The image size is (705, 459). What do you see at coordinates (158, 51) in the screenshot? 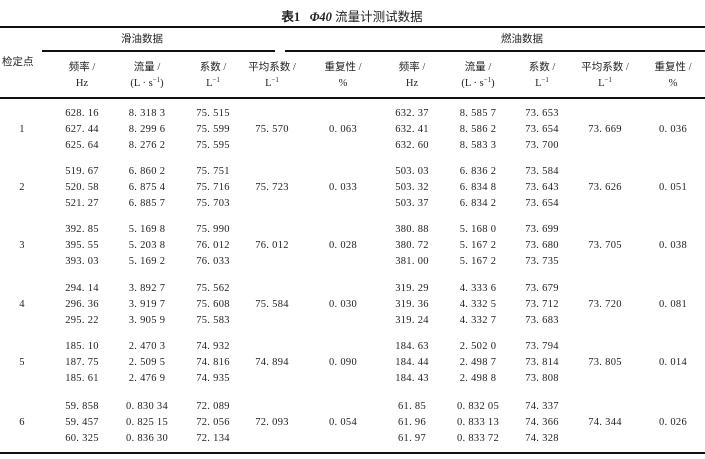
I see `group-rule-lube` at bounding box center [158, 51].